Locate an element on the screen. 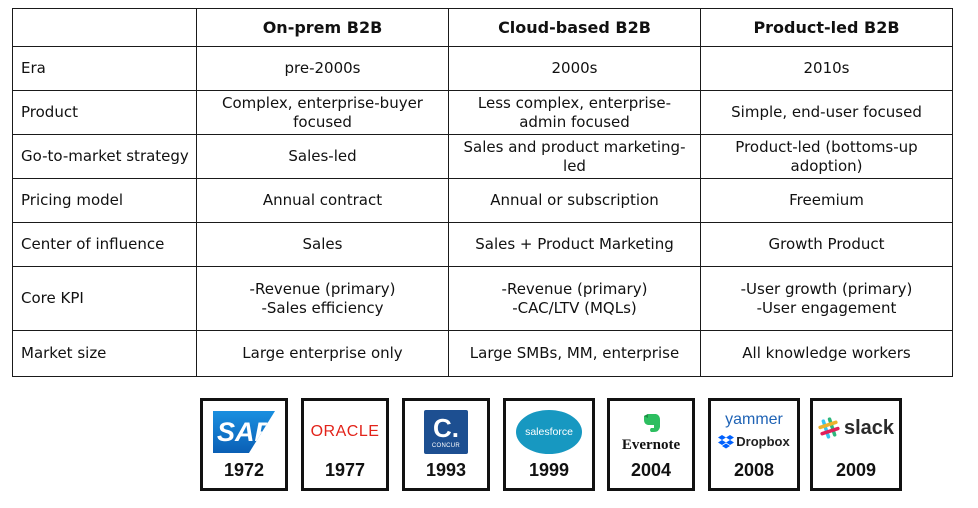 This screenshot has height=508, width=978. logo-card-evernote: Evernote 2004 is located at coordinates (651, 444).